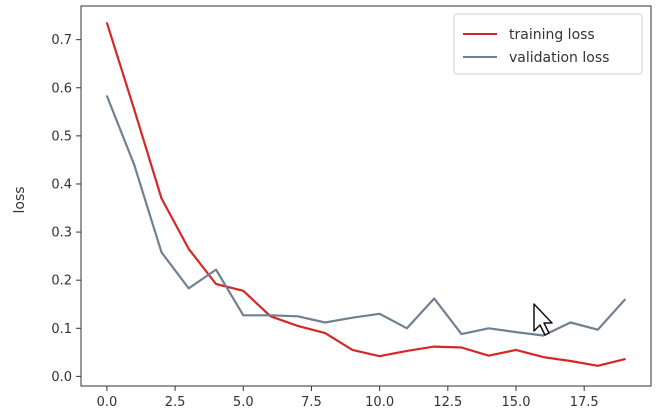 The width and height of the screenshot is (667, 413). What do you see at coordinates (175, 402) in the screenshot?
I see `x-tick-label: 2.5` at bounding box center [175, 402].